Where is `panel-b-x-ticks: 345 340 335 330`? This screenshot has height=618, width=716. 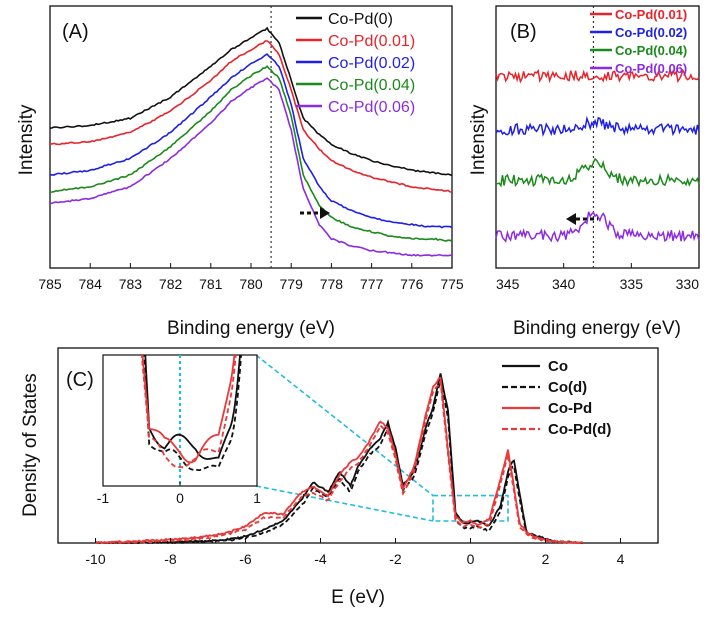
panel-b-x-ticks: 345 340 335 330 is located at coordinates (597, 277).